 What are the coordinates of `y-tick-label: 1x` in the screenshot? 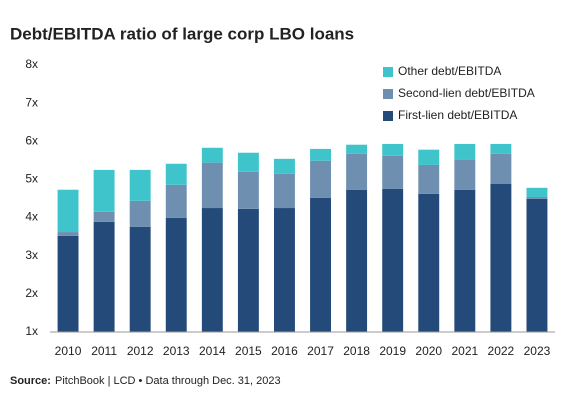 It's located at (31, 331).